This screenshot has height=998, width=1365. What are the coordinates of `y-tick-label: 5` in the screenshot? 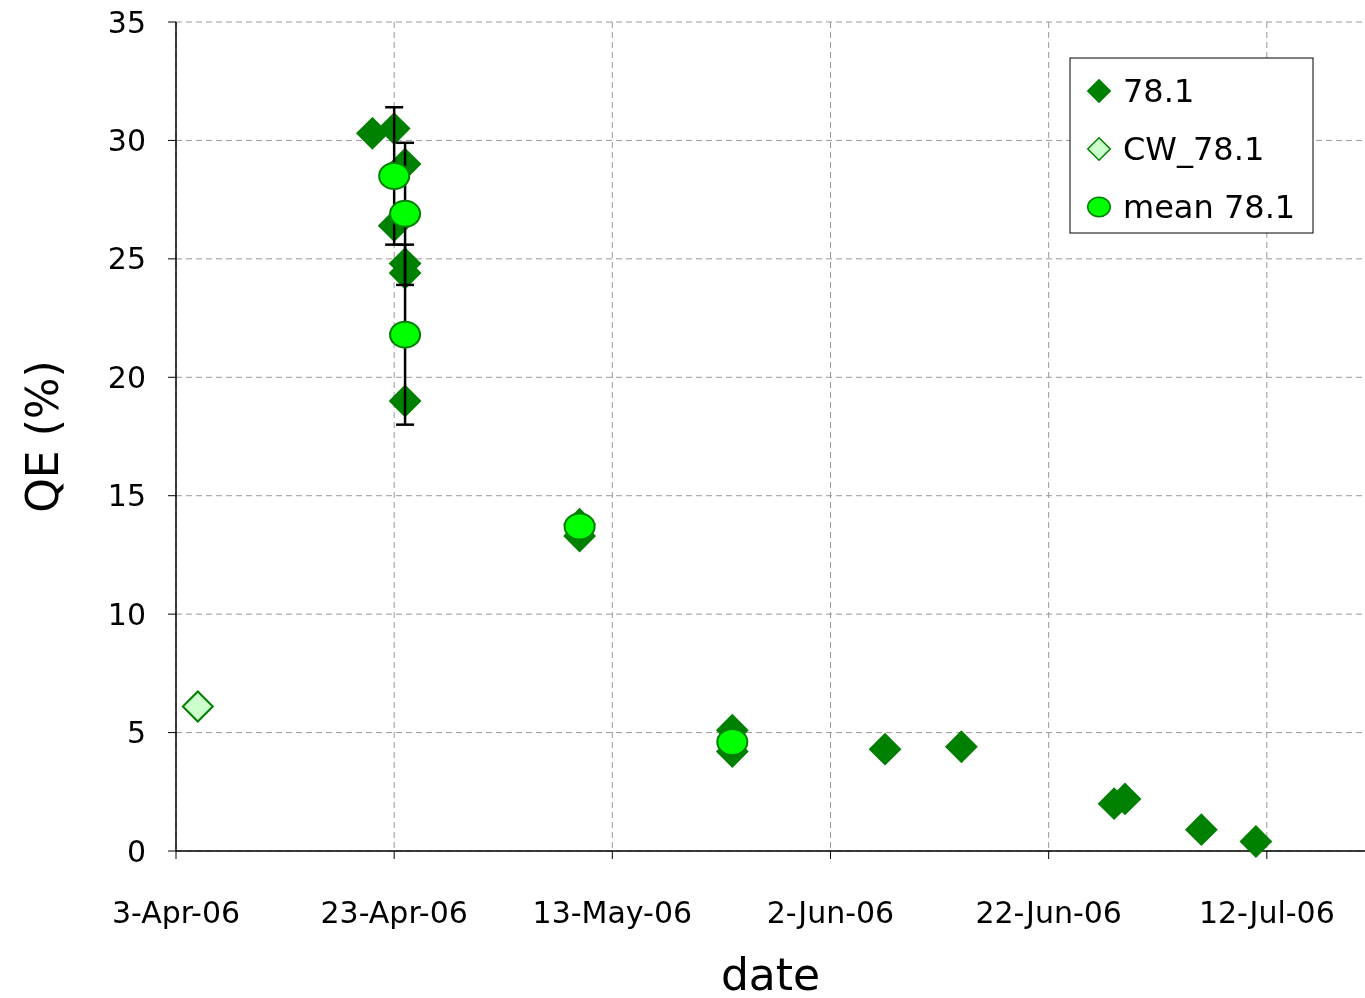 It's located at (136, 733).